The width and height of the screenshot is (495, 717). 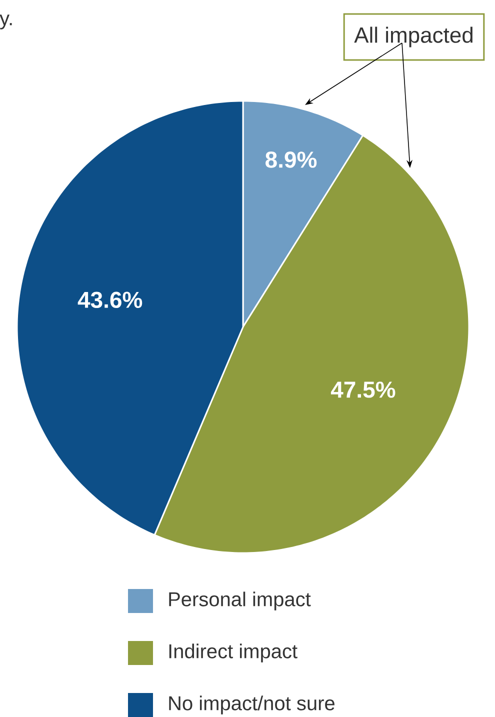 I want to click on legend-label: Indirect impact, so click(x=233, y=653).